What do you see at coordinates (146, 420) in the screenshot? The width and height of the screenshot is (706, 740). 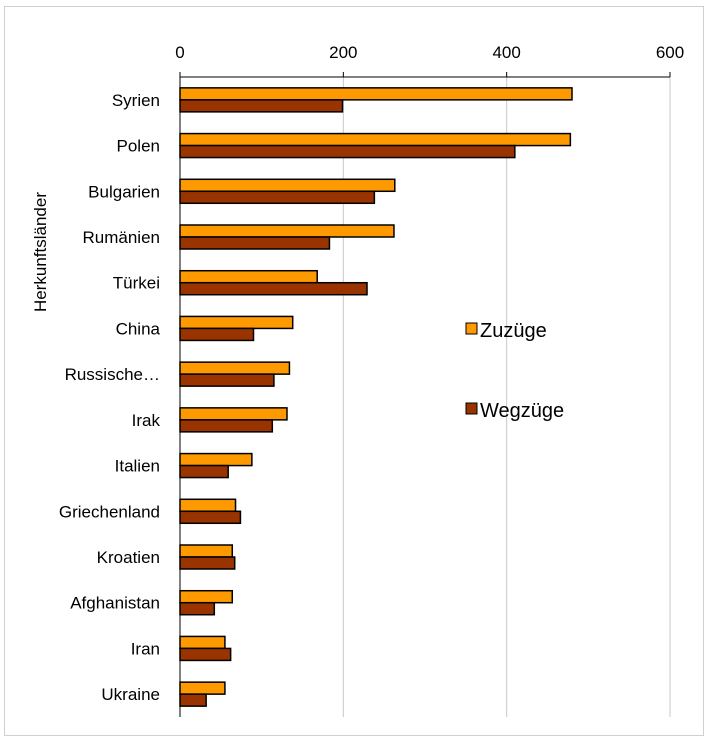 I see `category-label: Irak` at bounding box center [146, 420].